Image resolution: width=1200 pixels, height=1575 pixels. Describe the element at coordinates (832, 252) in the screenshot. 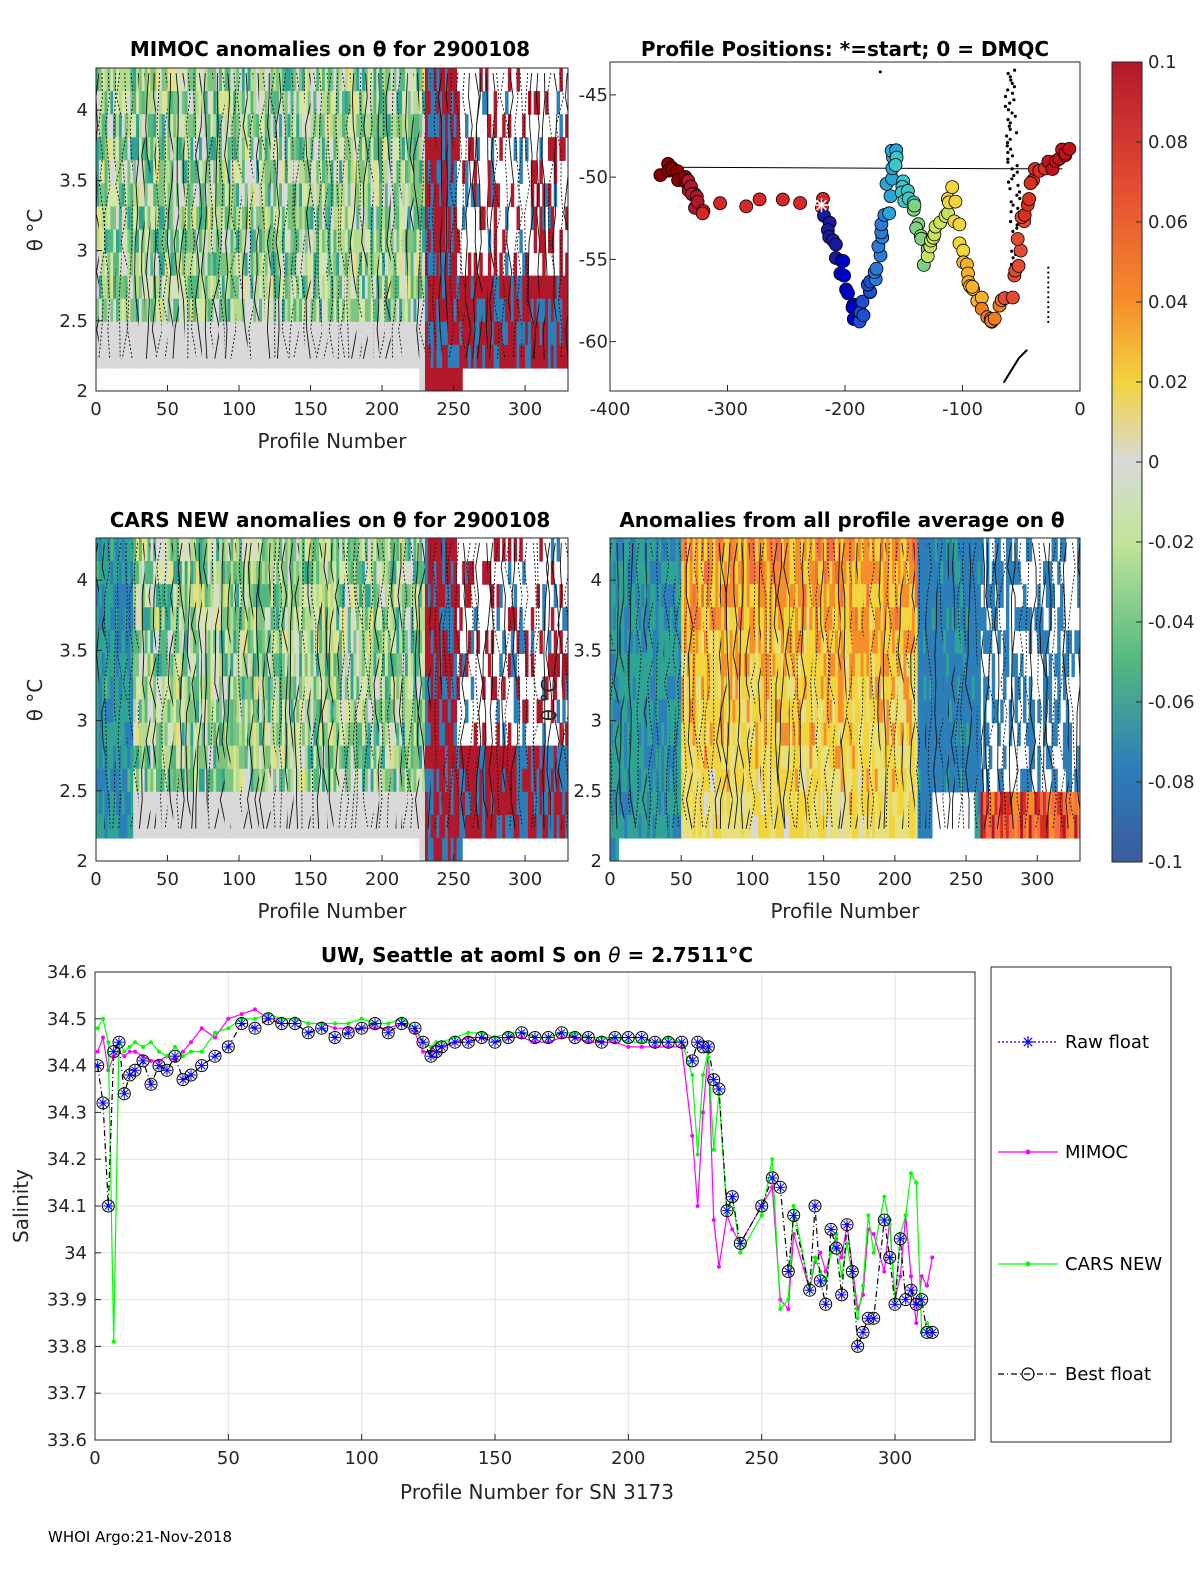

I see `positions-ticks: -400 -300 -200 -100 0-45-50-55-60` at that location.